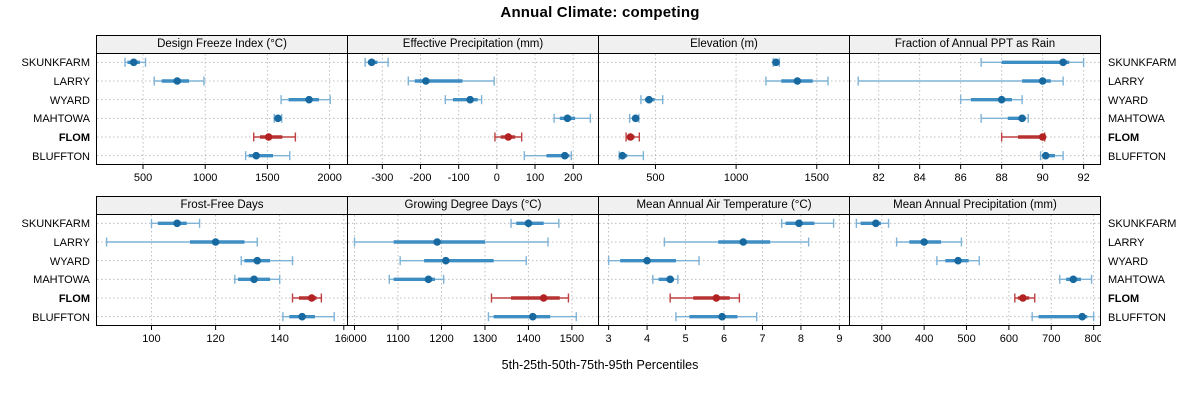 The image size is (1200, 400). Describe the element at coordinates (473, 118) in the screenshot. I see `panel-plot-svg: -300 -200 -100 0 100 200` at that location.